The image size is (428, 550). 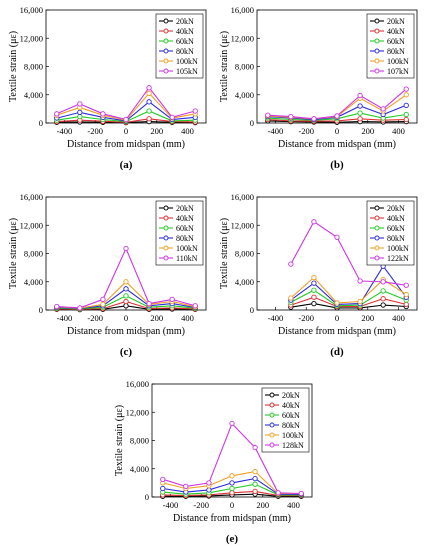 I want to click on series-line-20kN, so click(x=348, y=306).